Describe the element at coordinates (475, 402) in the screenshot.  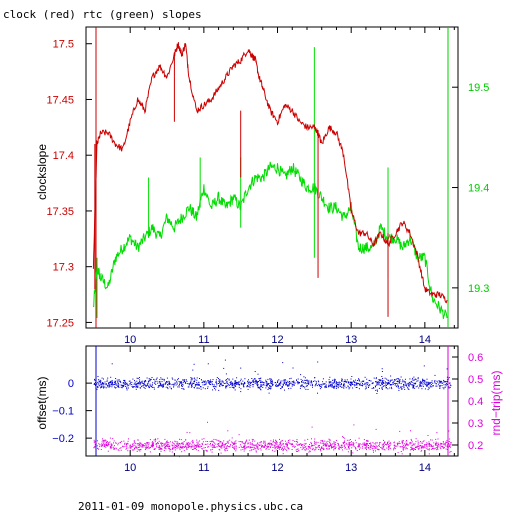
I see `y2-tick-label: 0.4` at that location.